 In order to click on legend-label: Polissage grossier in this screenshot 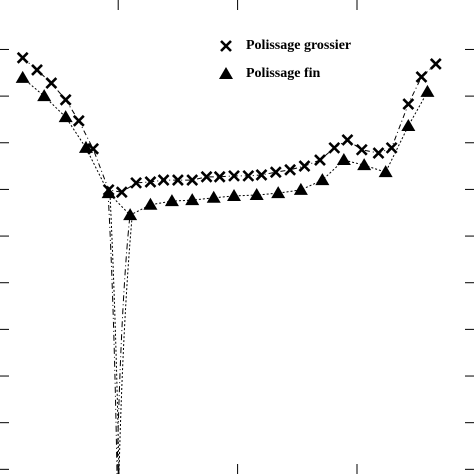, I will do `click(298, 45)`.